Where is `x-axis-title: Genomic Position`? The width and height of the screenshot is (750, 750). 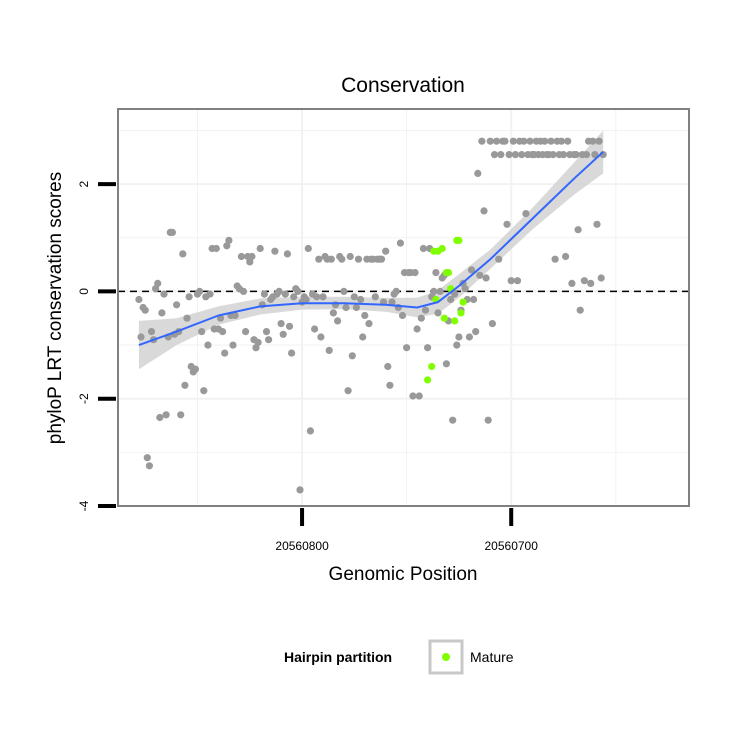 x-axis-title: Genomic Position is located at coordinates (403, 574).